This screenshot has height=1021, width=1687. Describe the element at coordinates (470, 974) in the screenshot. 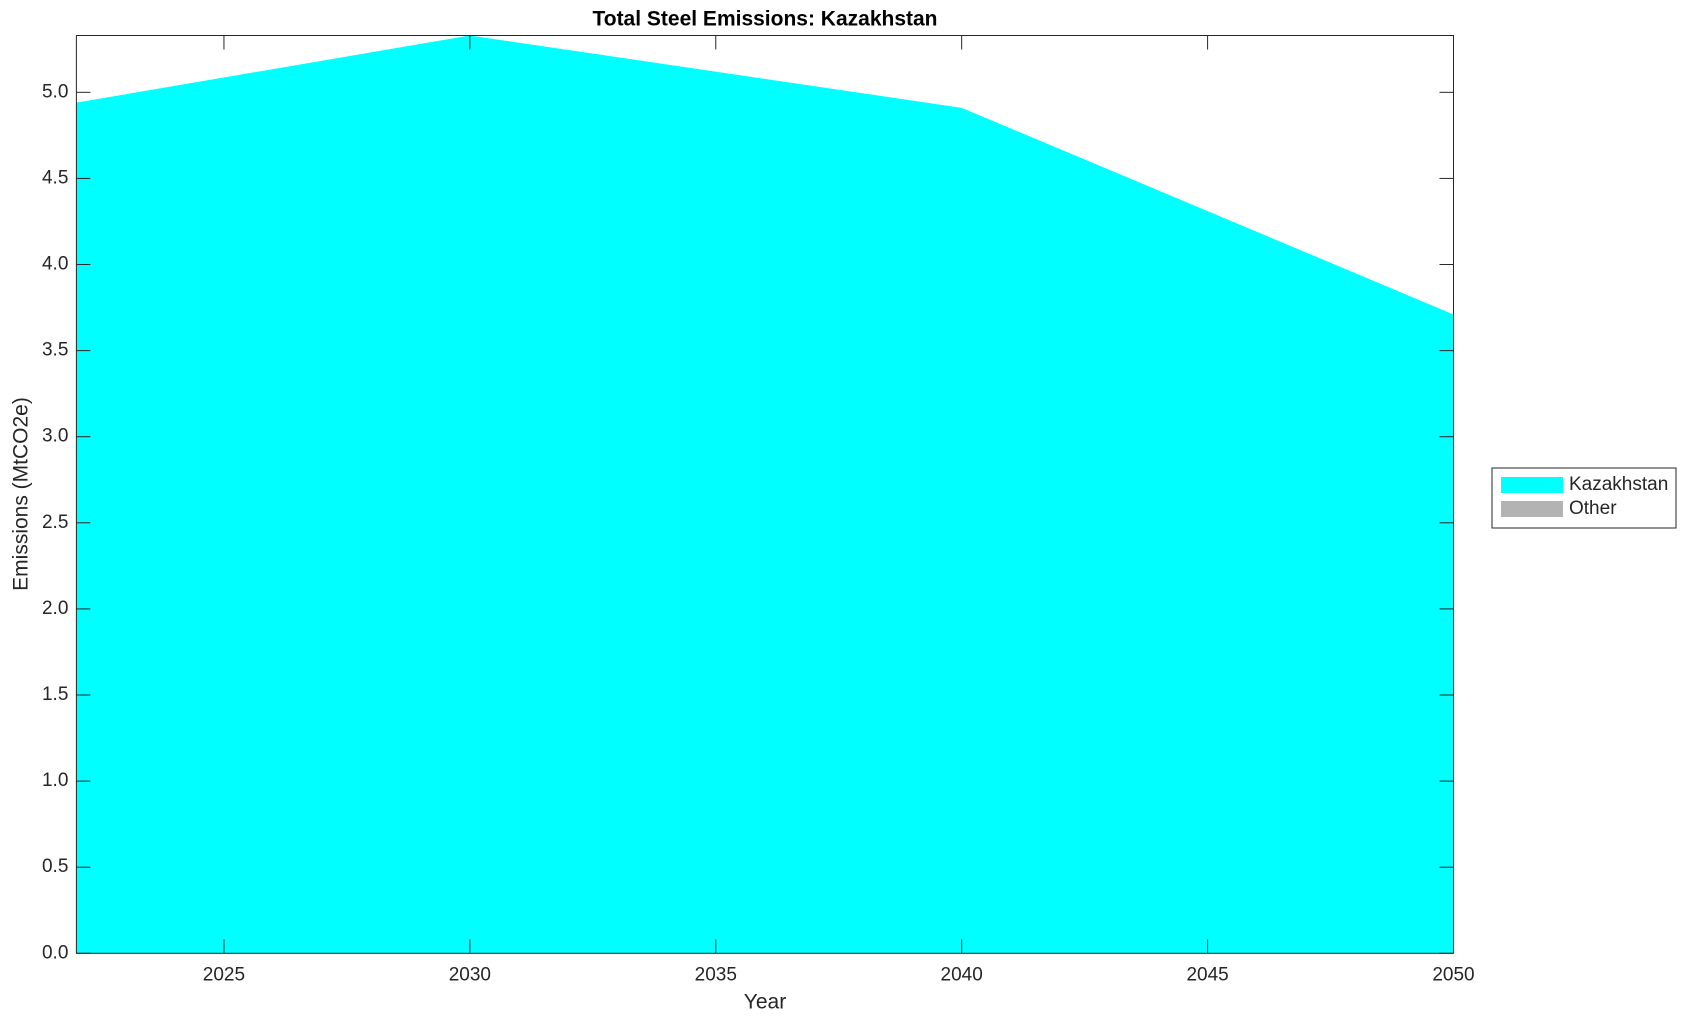

I see `x-tick-label: 2030` at that location.